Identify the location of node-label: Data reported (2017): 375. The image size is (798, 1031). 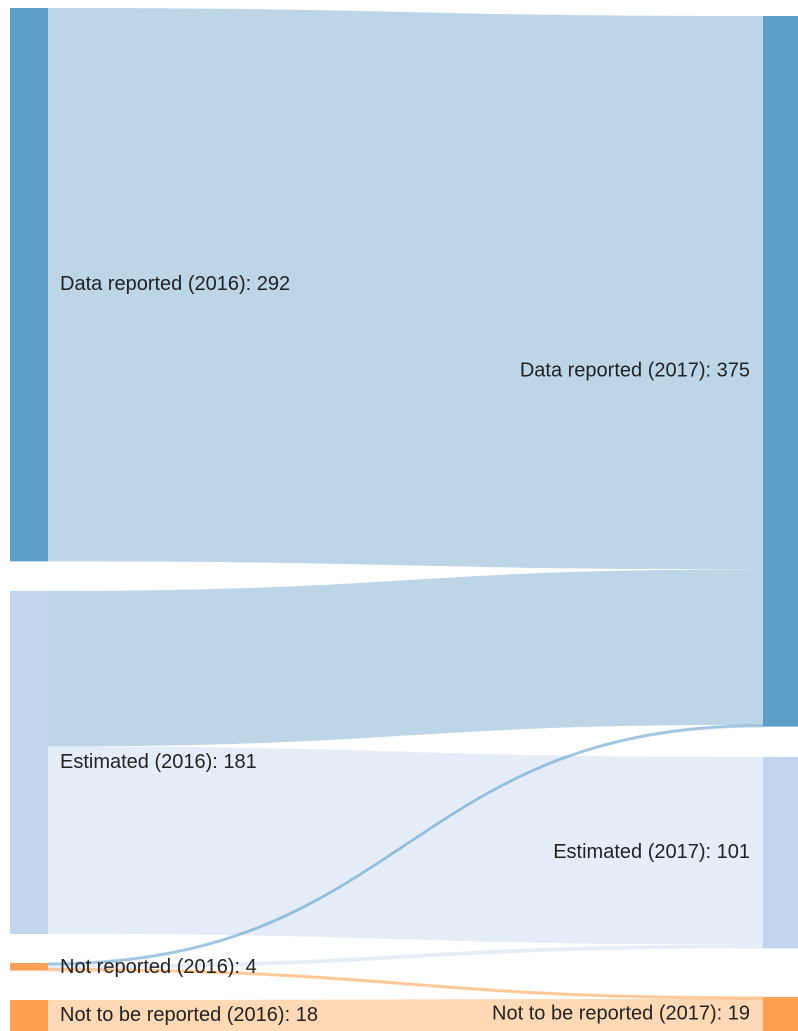
(635, 371).